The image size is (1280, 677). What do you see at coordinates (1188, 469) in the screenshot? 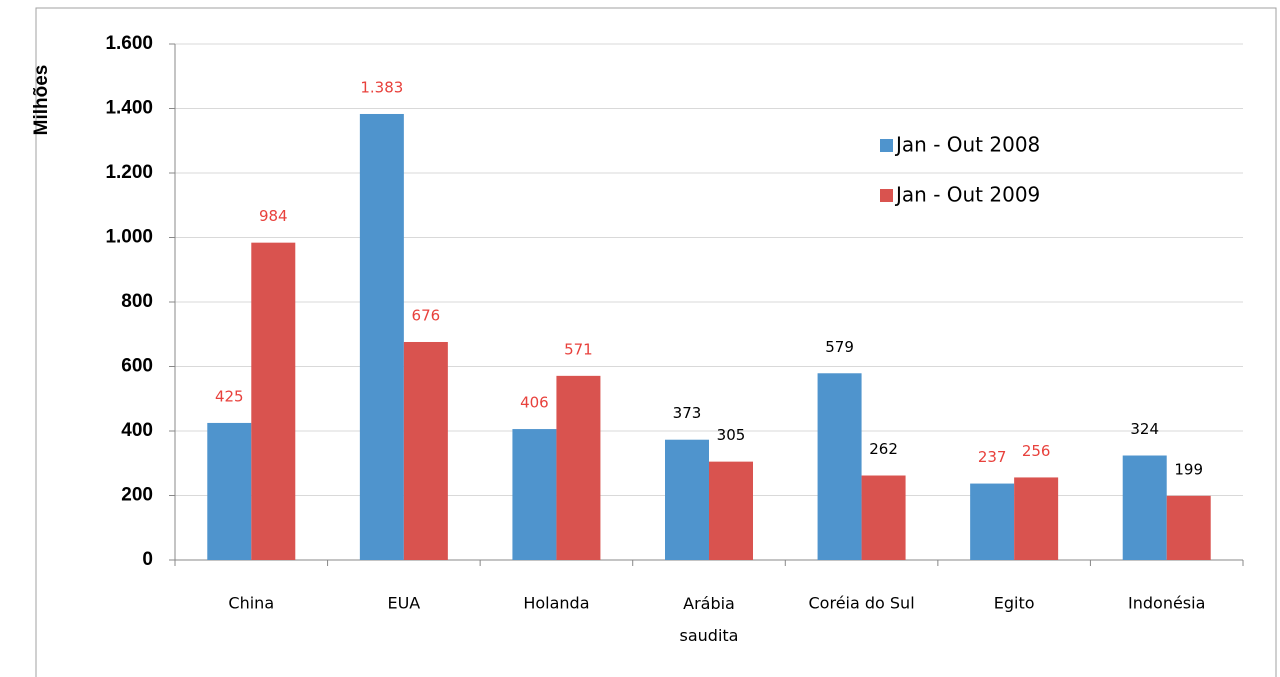
I see `value-label: 199` at bounding box center [1188, 469].